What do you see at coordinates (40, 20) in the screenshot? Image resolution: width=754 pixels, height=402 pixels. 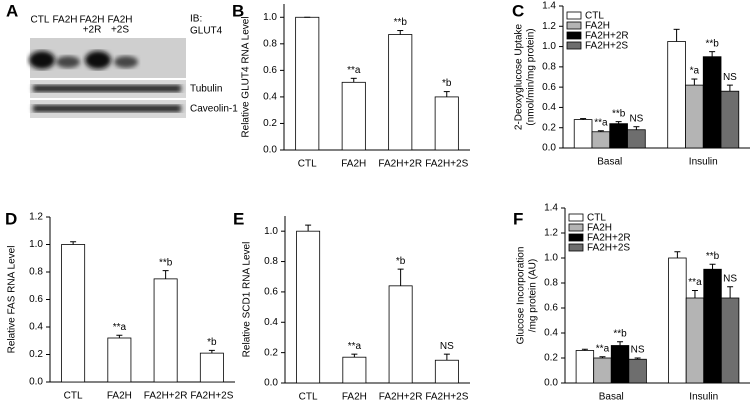 I see `lane-label: CTL` at bounding box center [40, 20].